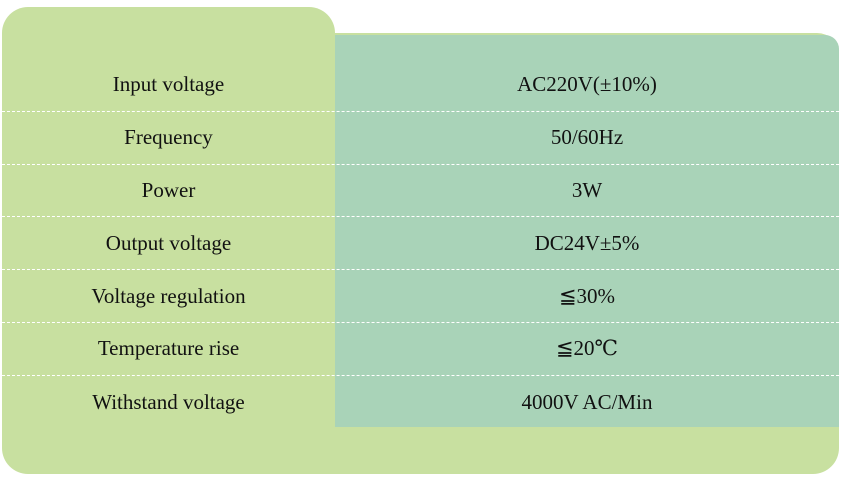 Image resolution: width=843 pixels, height=477 pixels. Describe the element at coordinates (587, 189) in the screenshot. I see `spec-value: 3W` at that location.